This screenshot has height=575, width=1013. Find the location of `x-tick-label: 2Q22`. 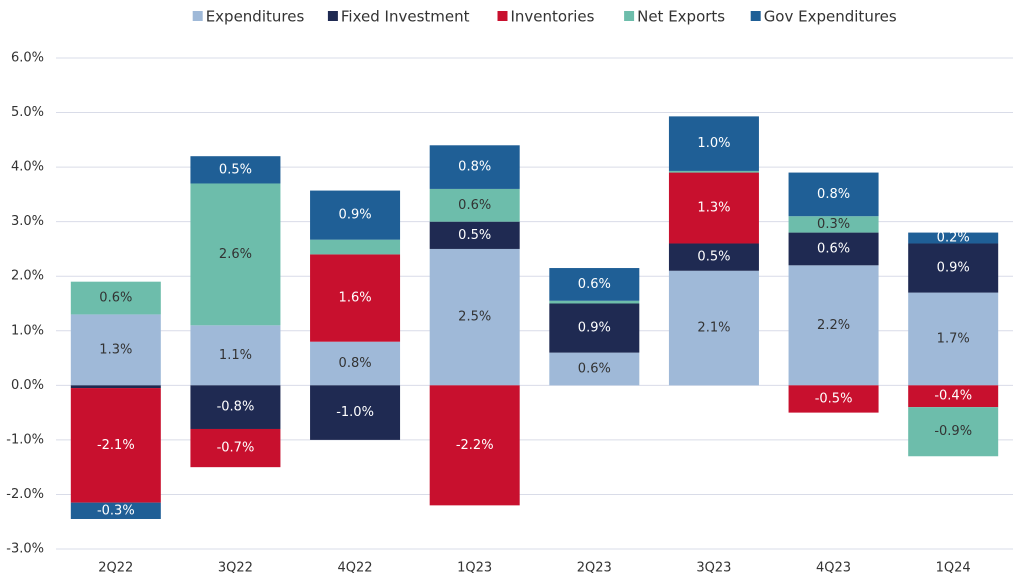

x-tick-label: 2Q22 is located at coordinates (115, 568).